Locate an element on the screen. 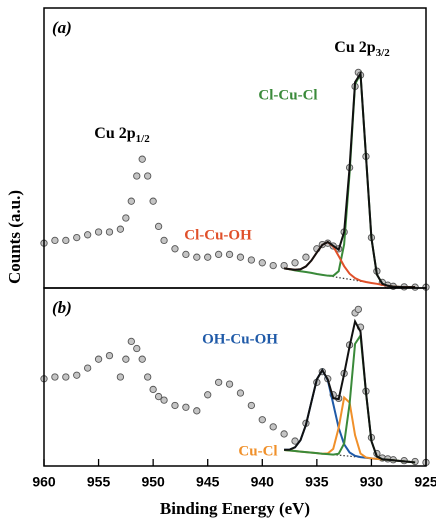  y-axis-label: Counts (a.u.) is located at coordinates (14, 237).